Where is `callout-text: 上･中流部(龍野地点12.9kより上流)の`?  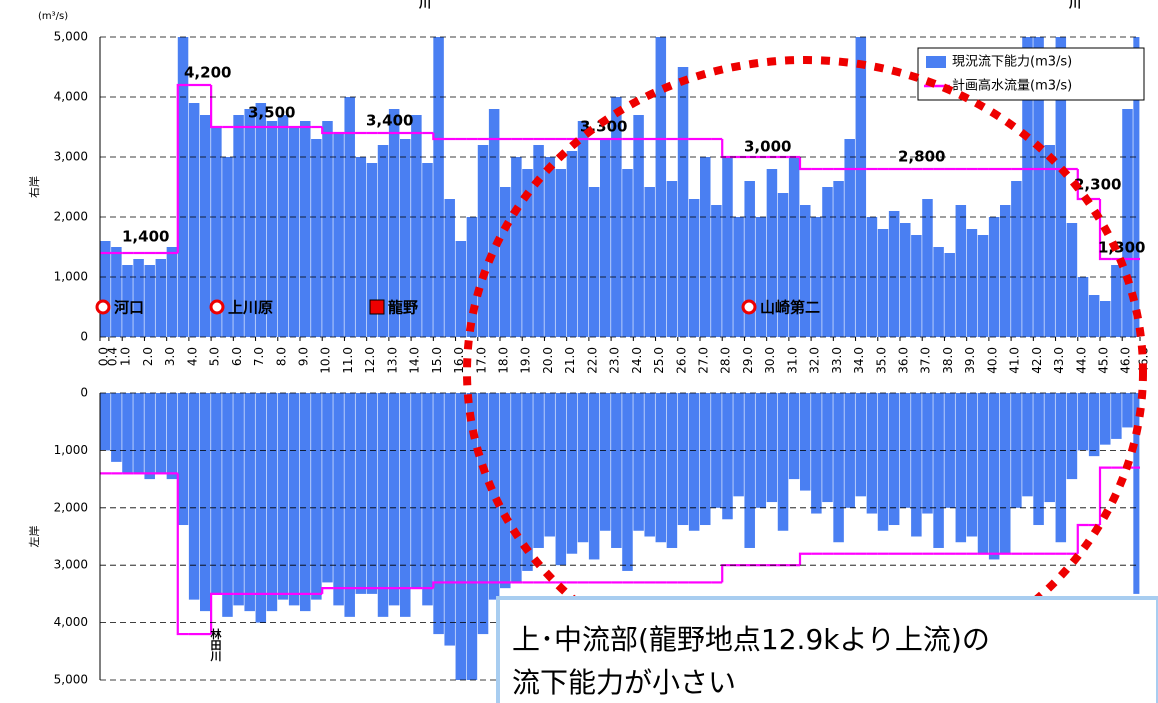 callout-text: 上･中流部(龍野地点12.9kより上流)の is located at coordinates (751, 639).